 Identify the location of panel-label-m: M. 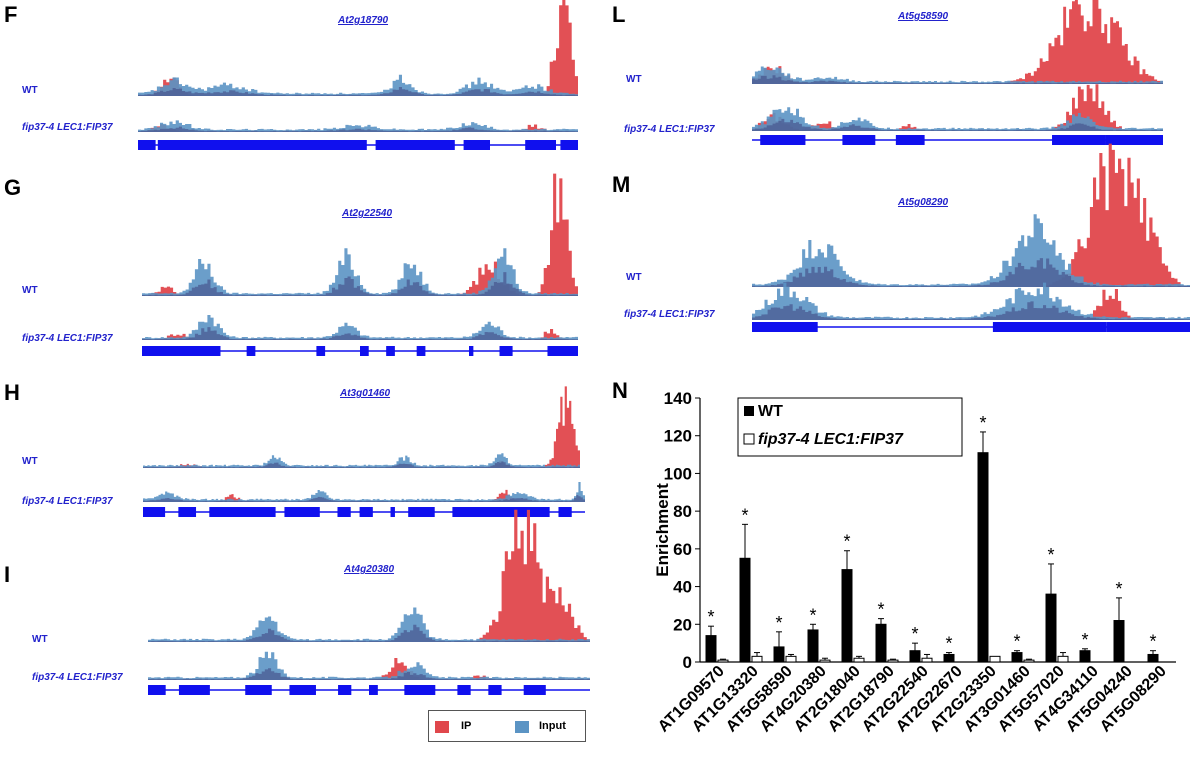
(621, 184).